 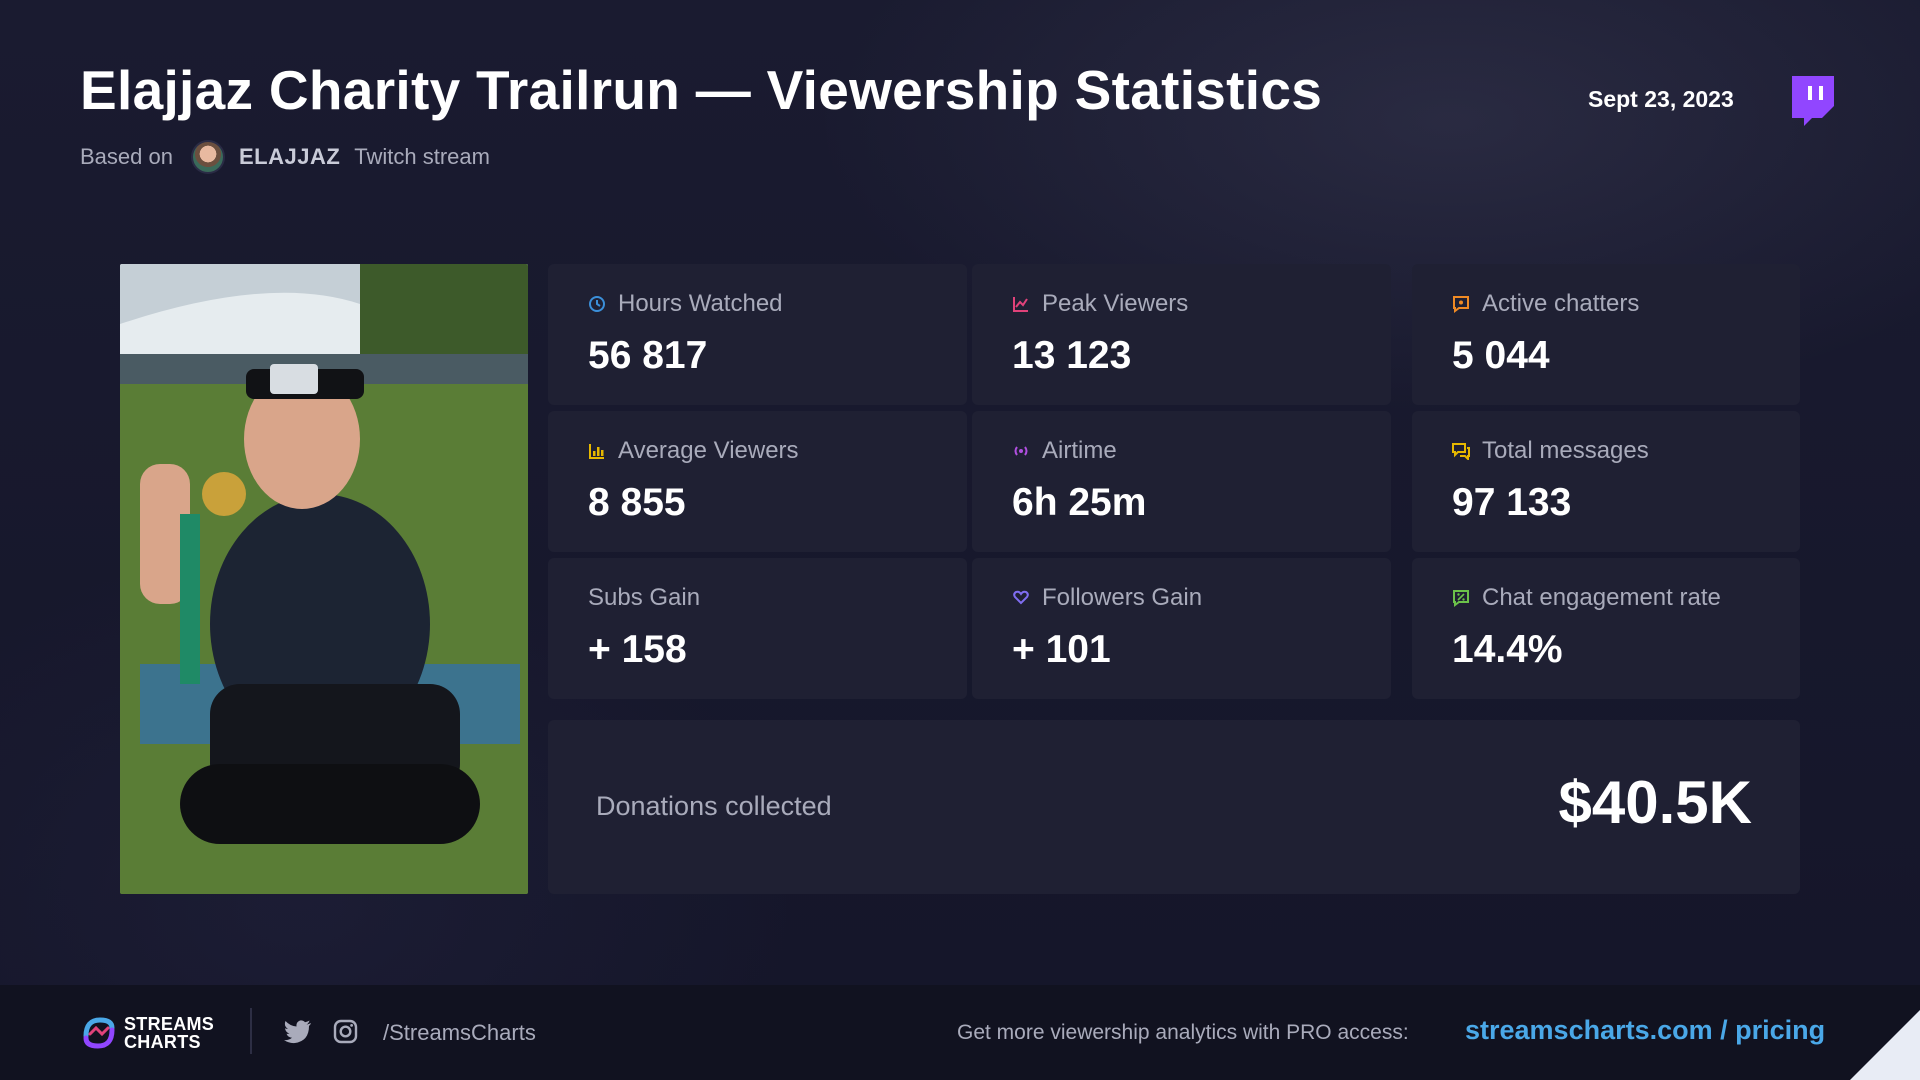 I want to click on subtitle: Based on ELAJJAZ Twitch stream, so click(x=285, y=157).